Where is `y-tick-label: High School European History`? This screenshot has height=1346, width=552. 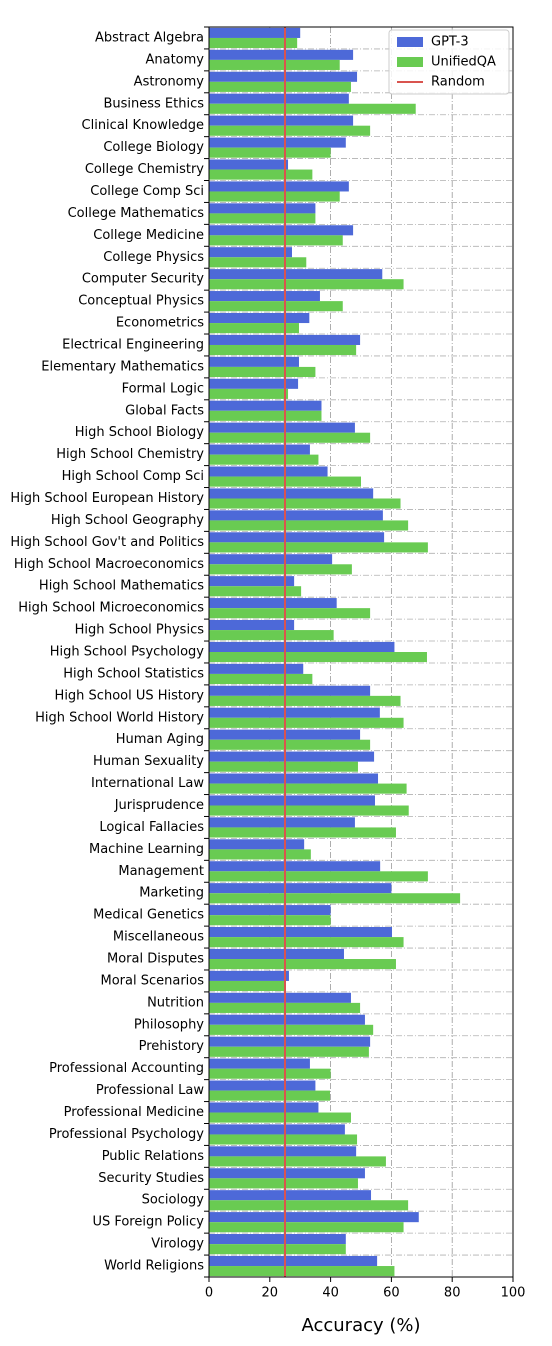
y-tick-label: High School European History is located at coordinates (107, 498).